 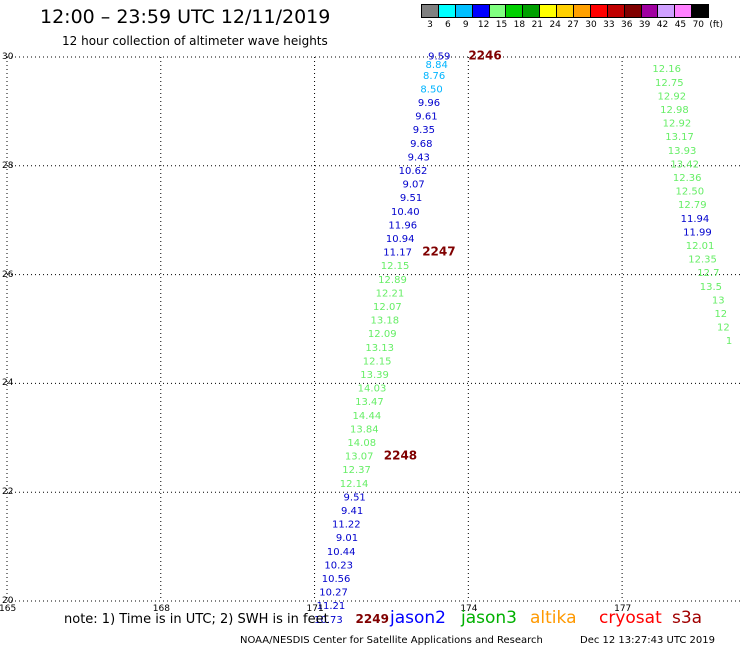 I want to click on legend-label: 18, so click(x=519, y=25).